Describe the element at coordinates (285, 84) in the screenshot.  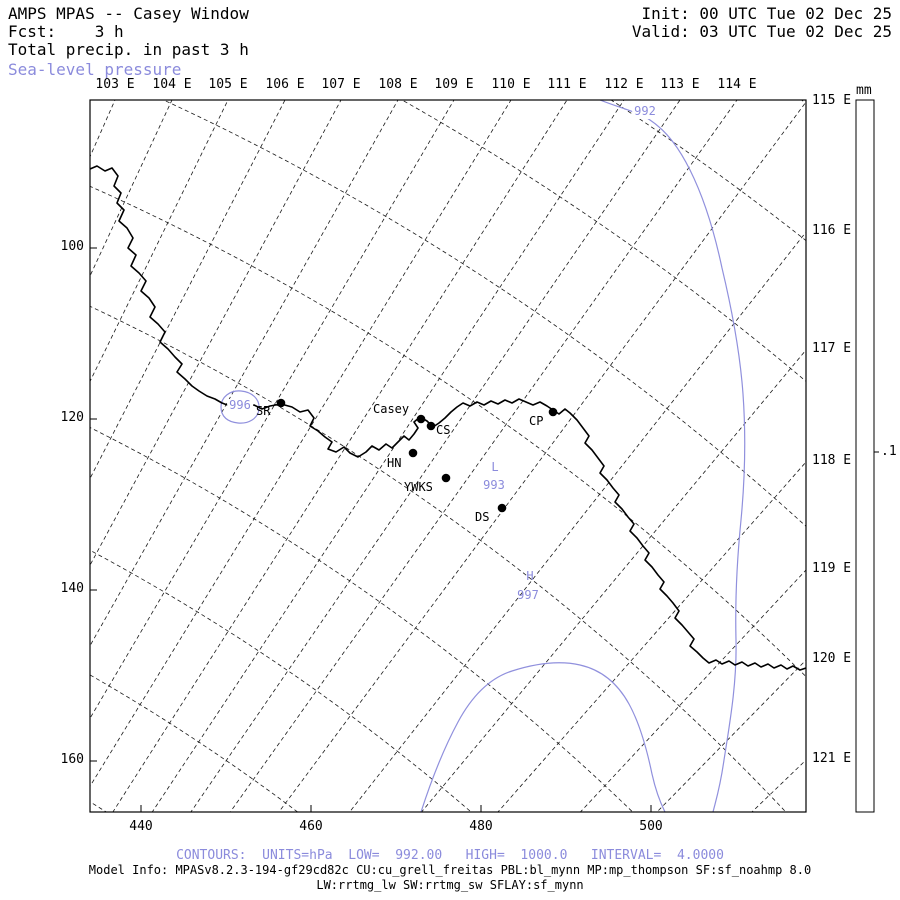
I see `axis-label-top: 106 E` at that location.